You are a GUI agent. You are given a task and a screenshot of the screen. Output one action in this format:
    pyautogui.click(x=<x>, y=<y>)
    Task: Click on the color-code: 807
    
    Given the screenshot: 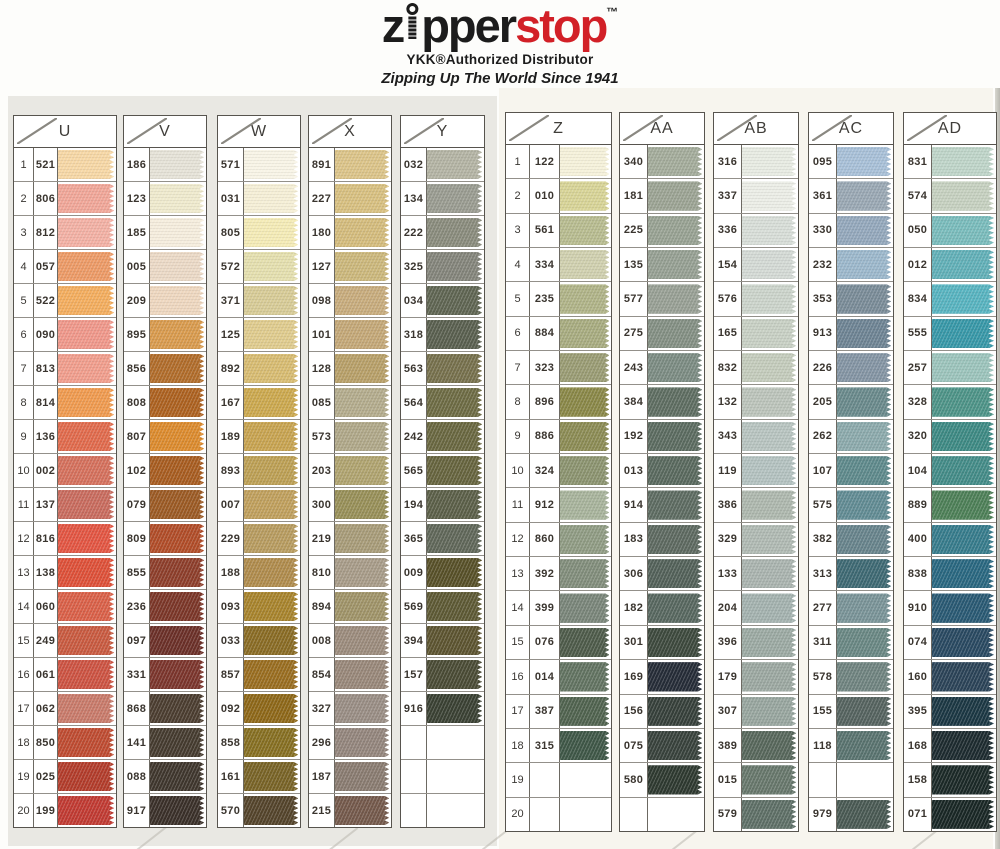 What is the action you would take?
    pyautogui.click(x=137, y=436)
    